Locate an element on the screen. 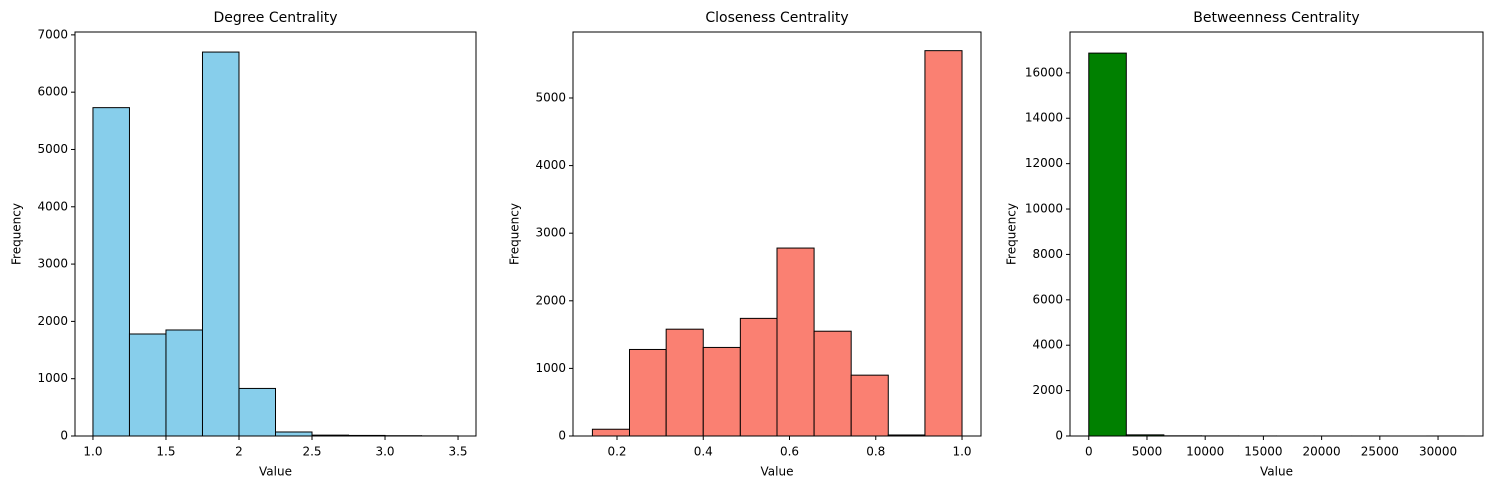 The image size is (1489, 490). y-tick-label: 10000 is located at coordinates (1044, 209).